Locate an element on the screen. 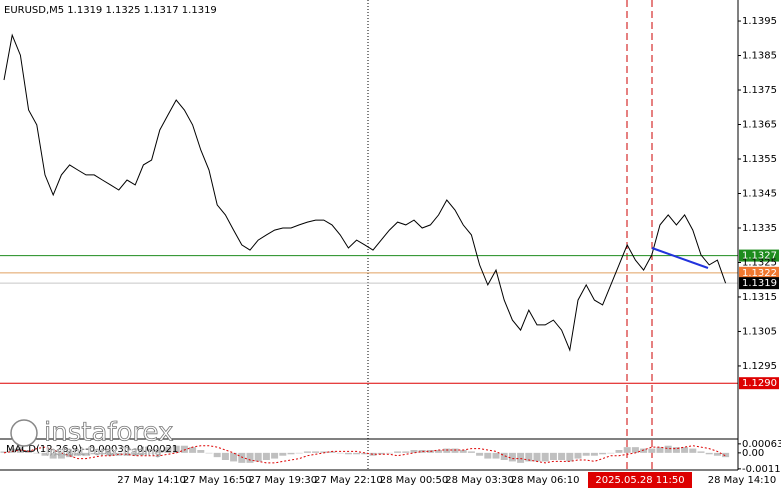  cursor-label-box is located at coordinates (640, 480).